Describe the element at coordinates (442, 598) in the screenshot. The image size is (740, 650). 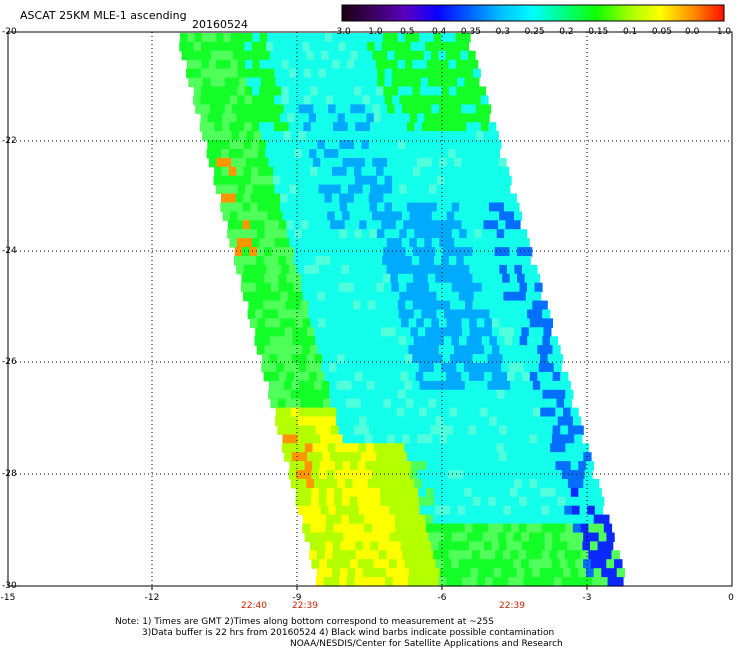
I see `lon-label: -6` at that location.